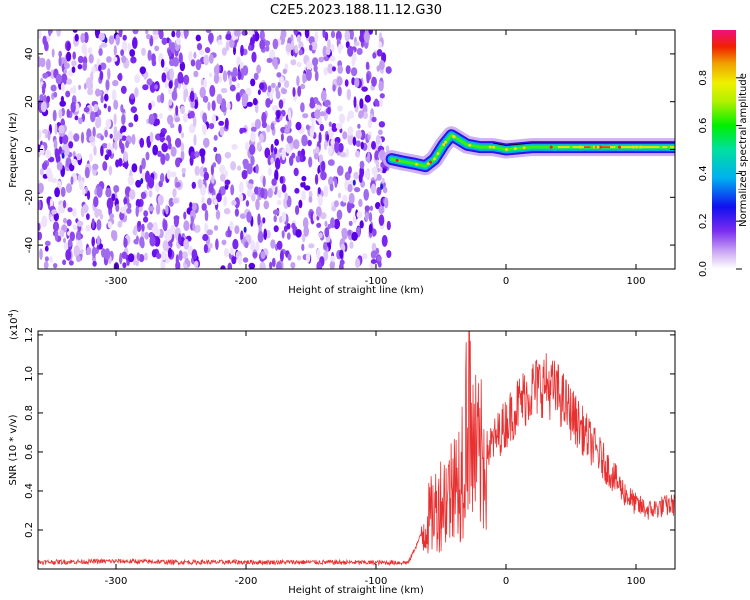 This screenshot has height=600, width=750. Describe the element at coordinates (528, 151) in the screenshot. I see `heatmap-signal-band` at that location.